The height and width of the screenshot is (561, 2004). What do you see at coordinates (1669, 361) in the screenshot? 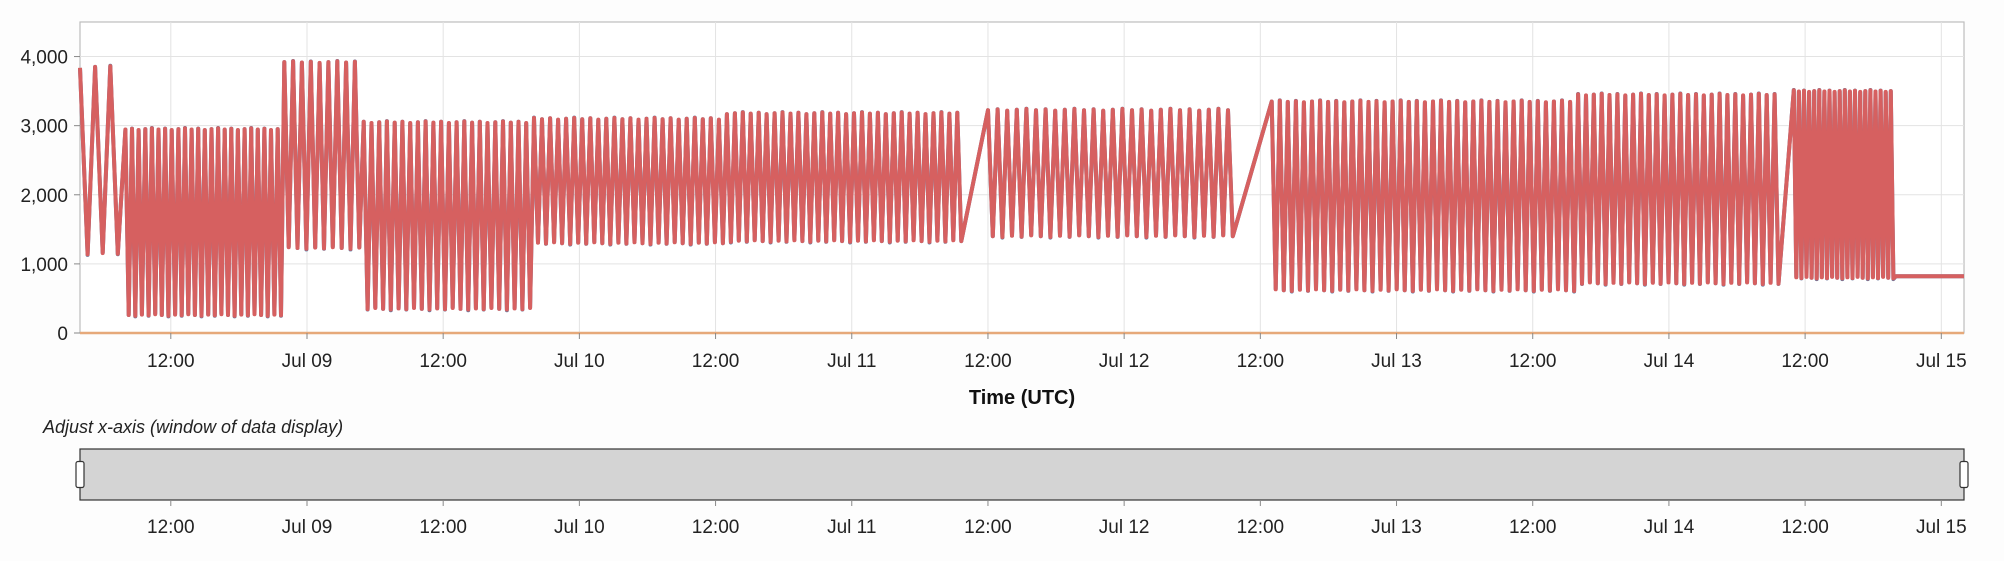
I see `x-tick-label: Jul 14` at bounding box center [1669, 361].